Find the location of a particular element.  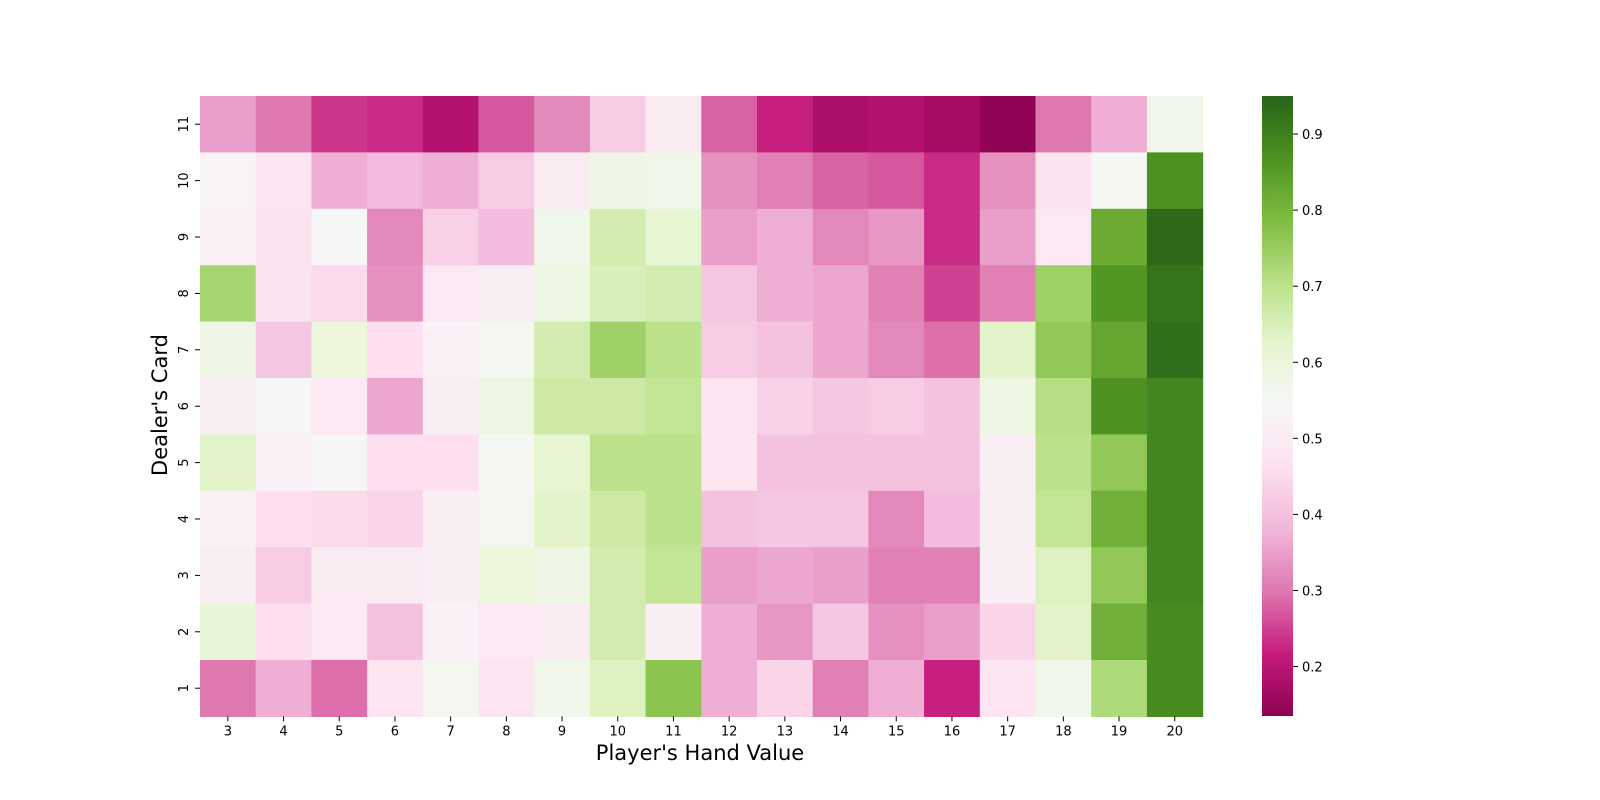

colorbar is located at coordinates (1277, 406).